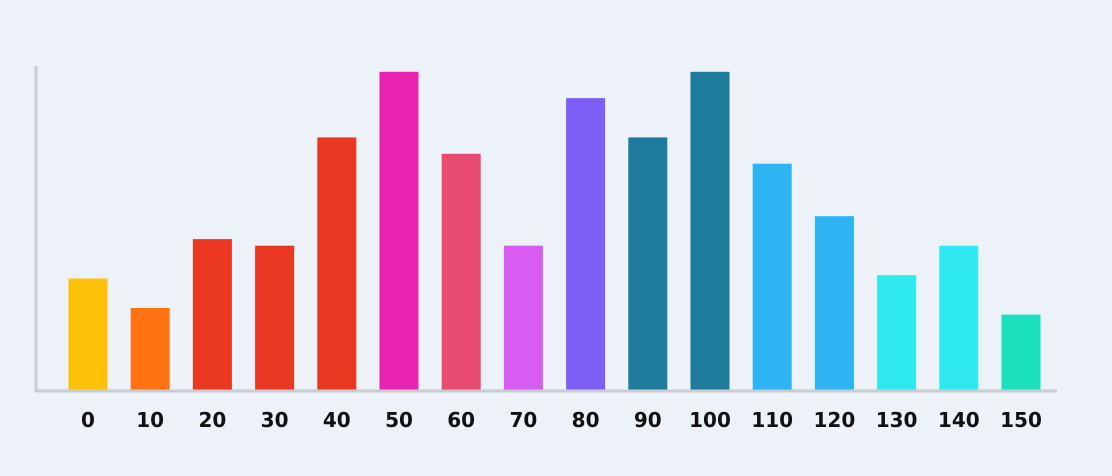 Image resolution: width=1112 pixels, height=476 pixels. What do you see at coordinates (772, 420) in the screenshot?
I see `x-tick-label-110: 110` at bounding box center [772, 420].